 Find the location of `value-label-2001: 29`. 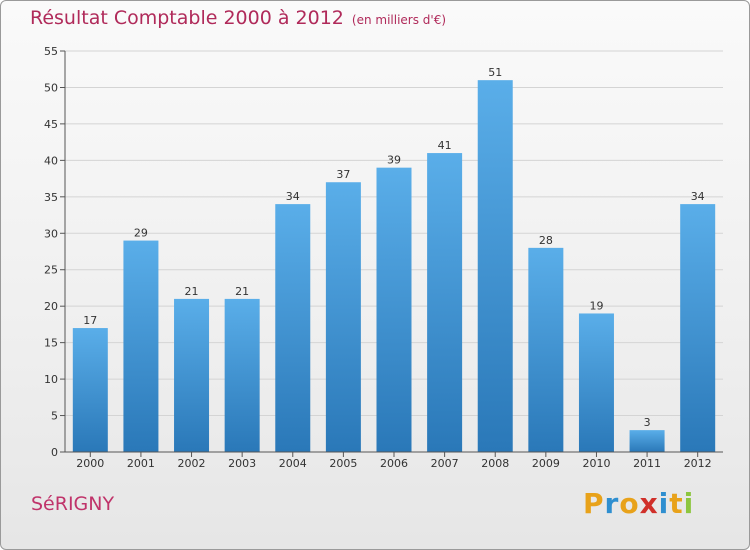

value-label-2001: 29 is located at coordinates (141, 233).